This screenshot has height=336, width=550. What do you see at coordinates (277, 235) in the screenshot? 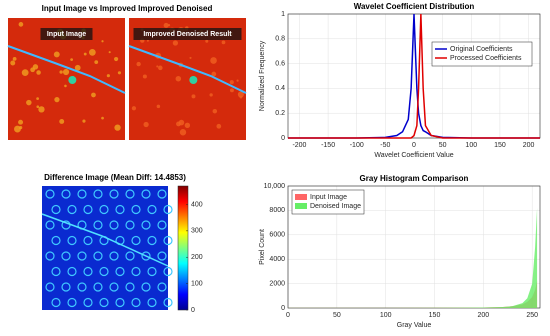
I see `y-tick-label: 6000` at bounding box center [277, 235].